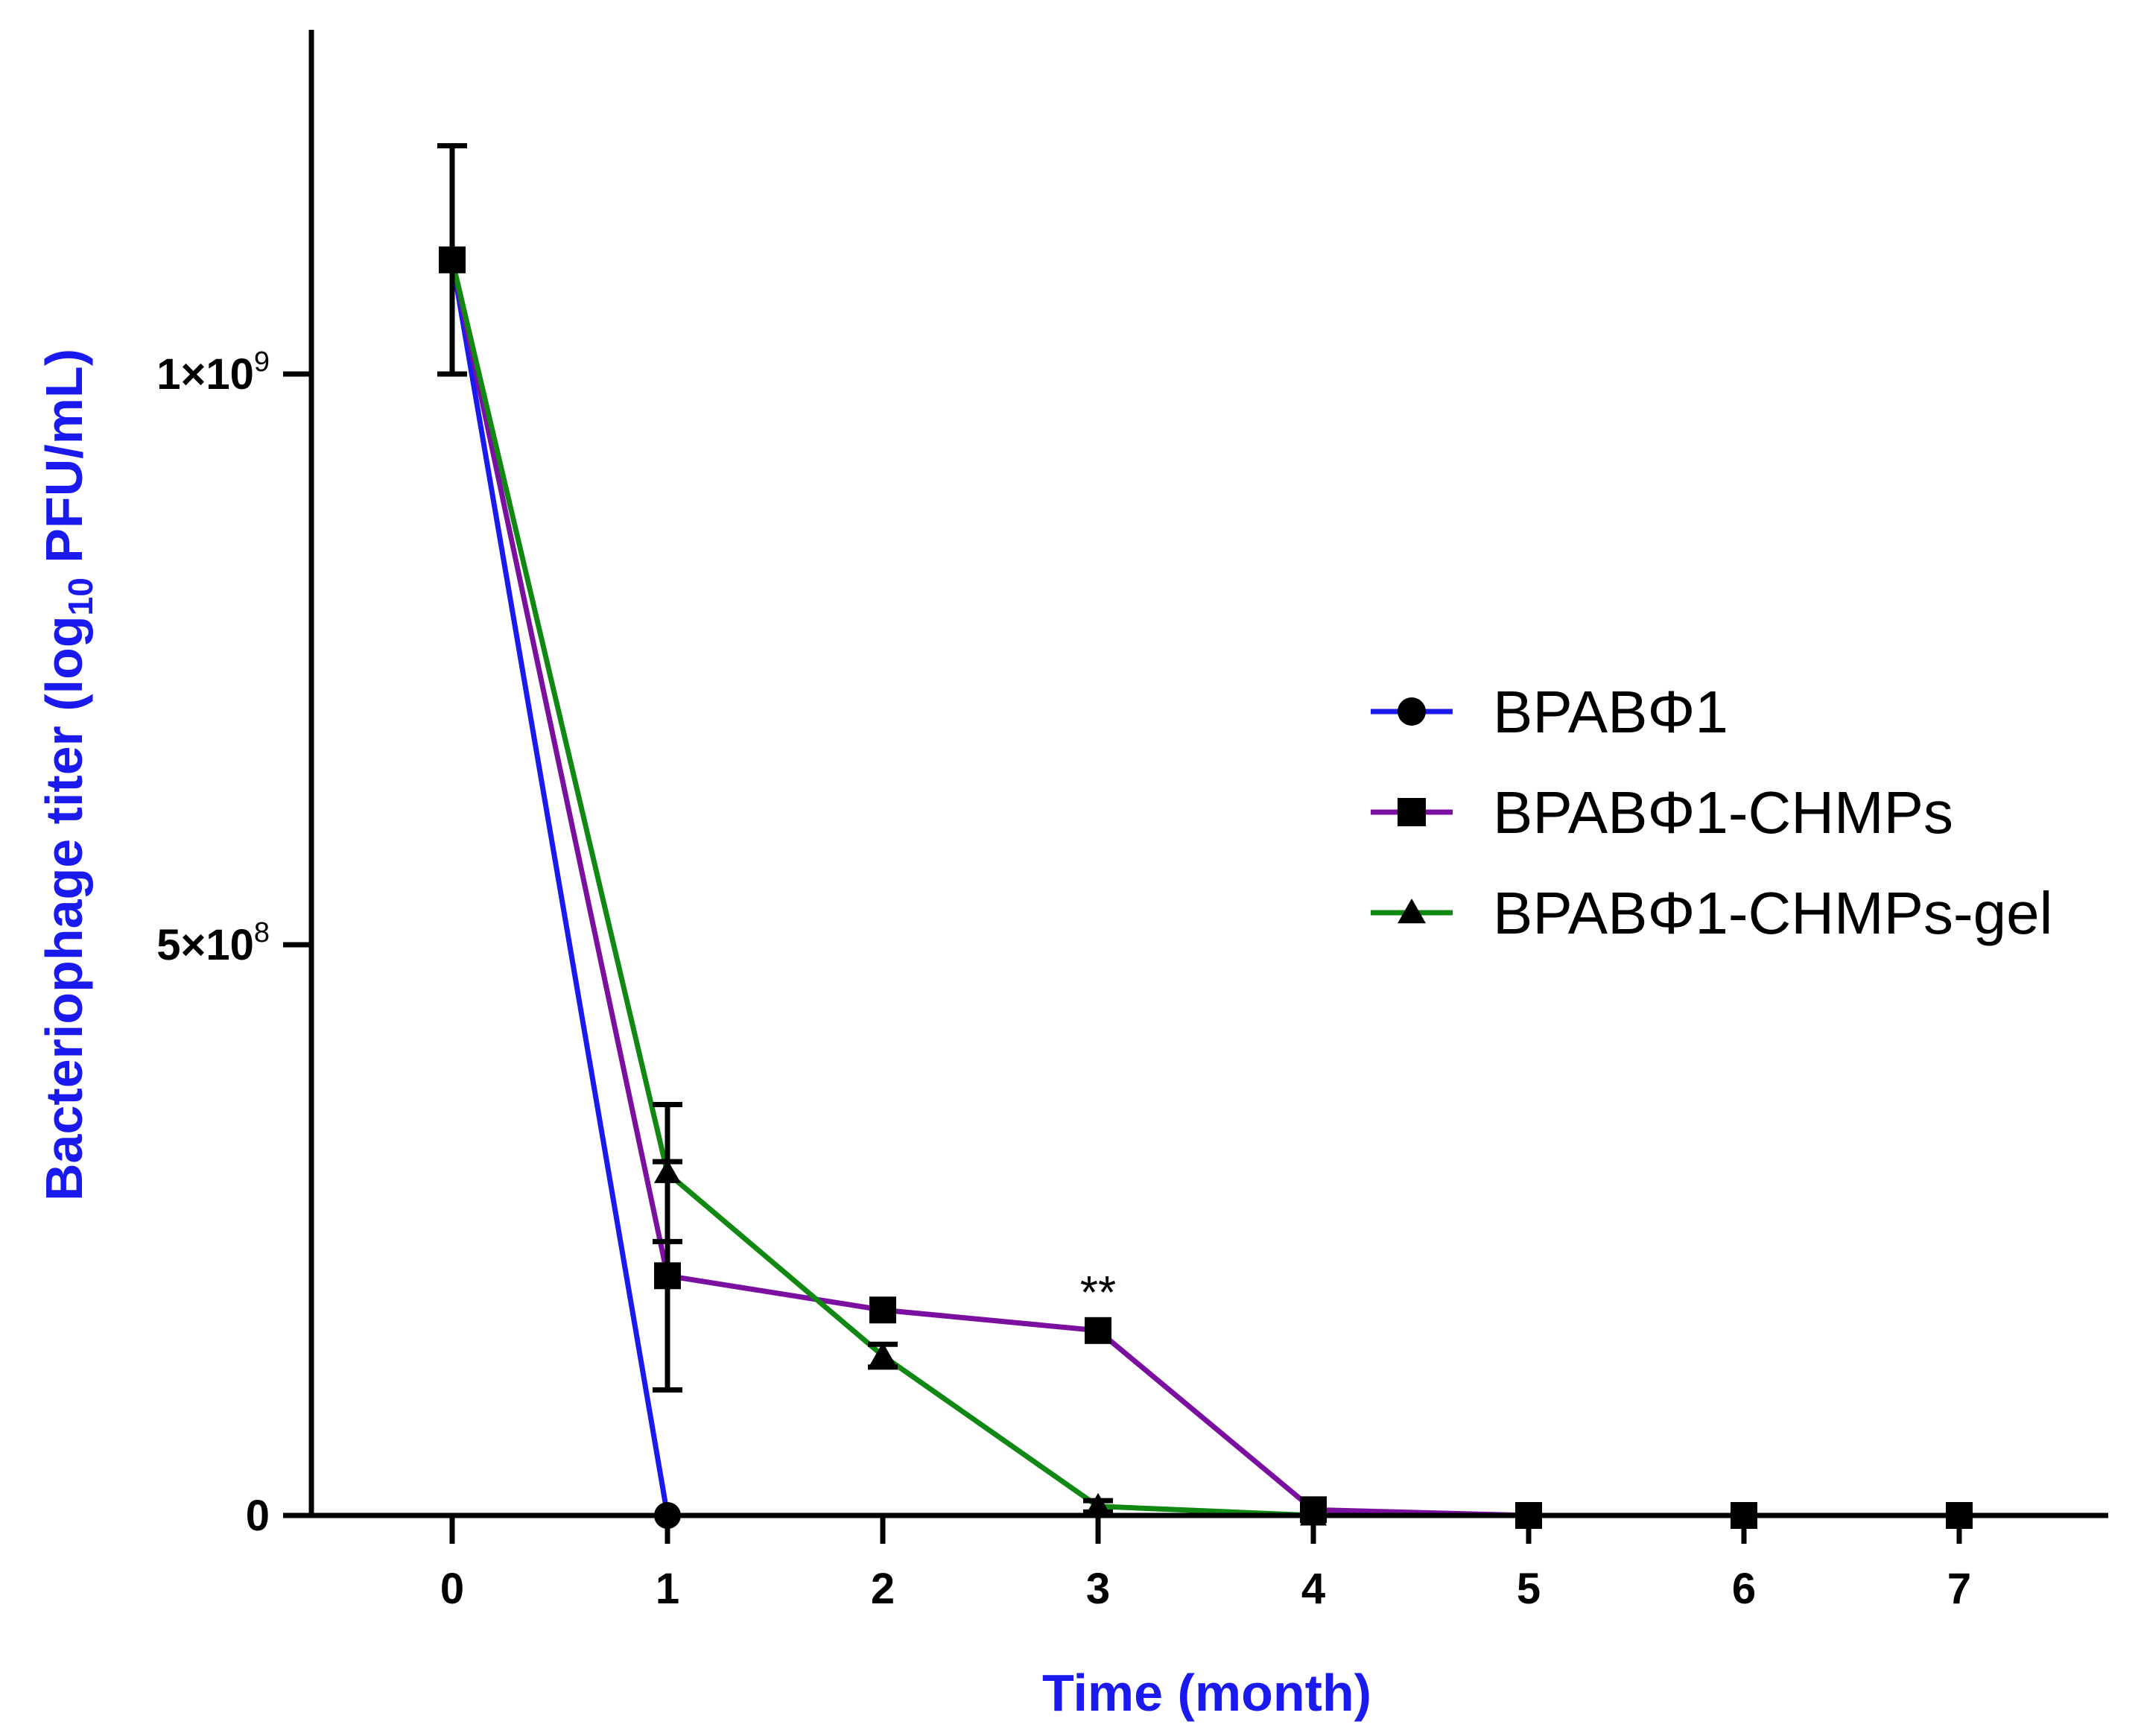 This screenshot has width=2141, height=1736. Describe the element at coordinates (1205, 1564) in the screenshot. I see `x-axis-ticks: 0 1 2 3 4 5 6 7` at that location.